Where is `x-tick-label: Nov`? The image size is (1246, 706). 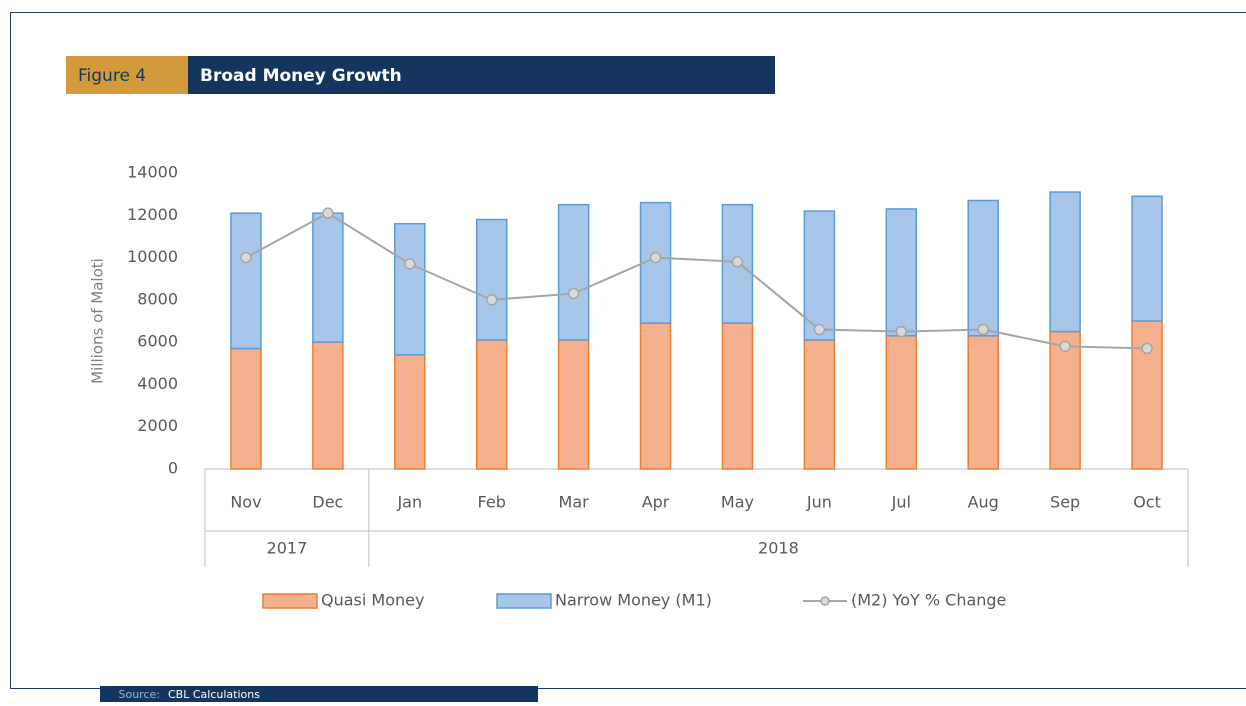
x-tick-label: Nov is located at coordinates (245, 502).